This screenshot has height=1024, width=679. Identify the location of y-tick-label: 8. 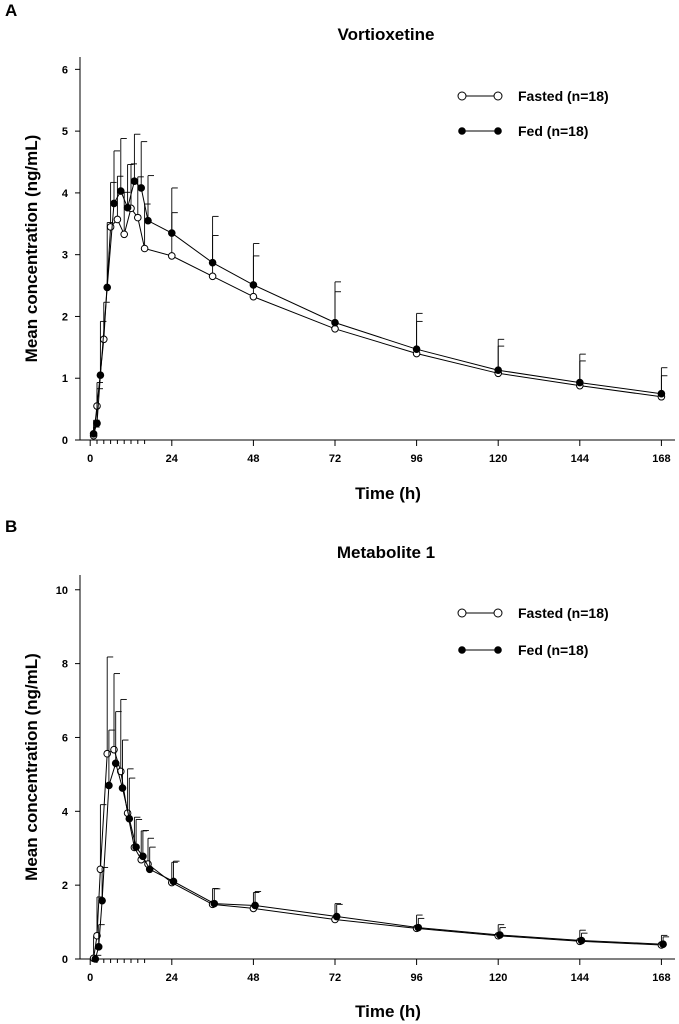
(65, 665).